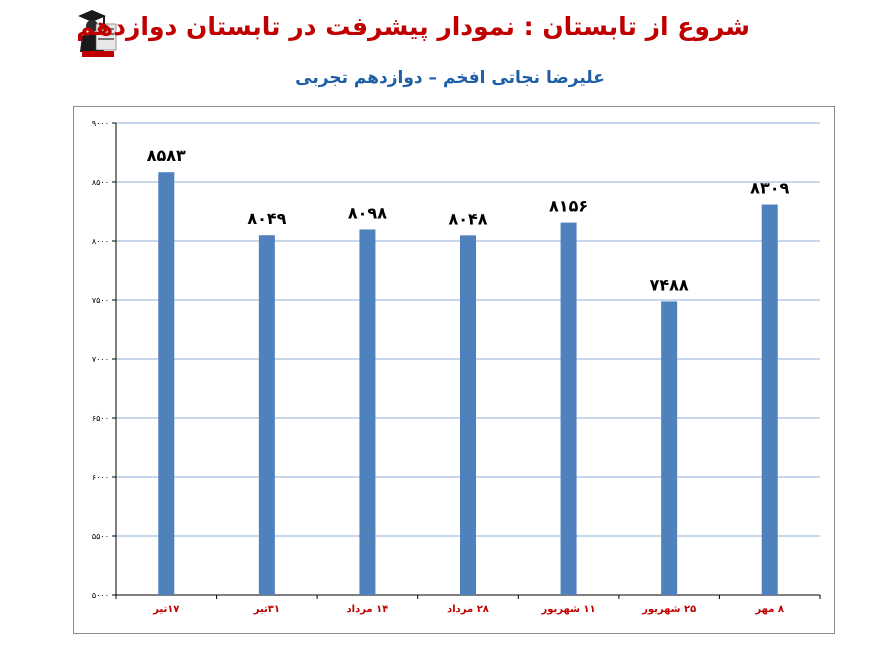 The width and height of the screenshot is (877, 666). What do you see at coordinates (568, 609) in the screenshot?
I see `x-tick-label: ۱۱ شهریور` at bounding box center [568, 609].